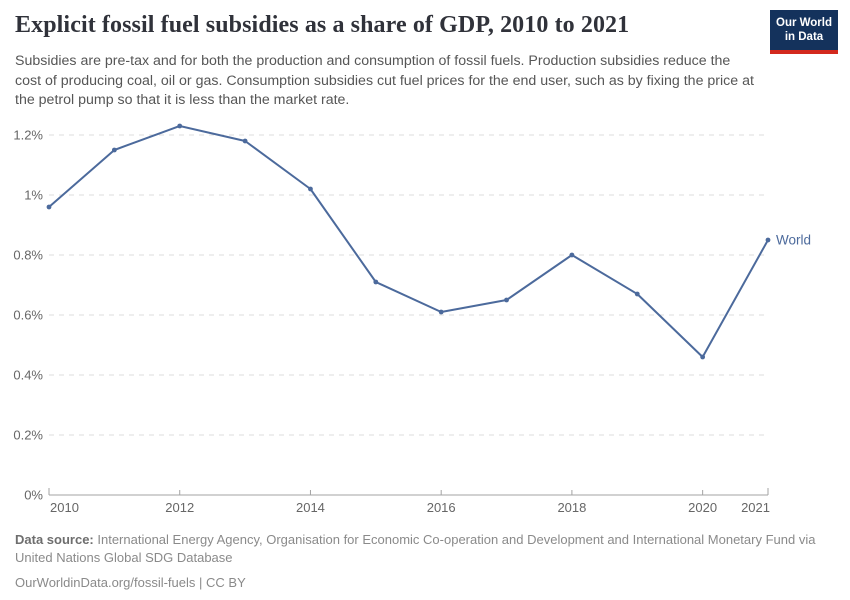 This screenshot has height=600, width=850. What do you see at coordinates (179, 507) in the screenshot?
I see `x-axis-tick-label: 2012` at bounding box center [179, 507].